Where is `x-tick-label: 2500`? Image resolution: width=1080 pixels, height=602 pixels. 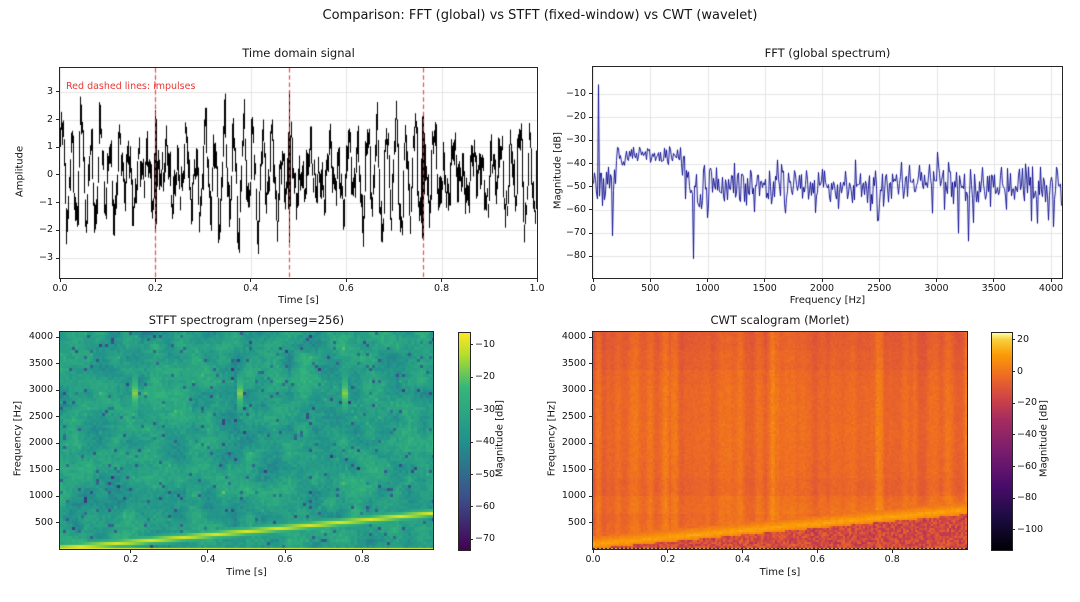
x-tick-label: 2500 is located at coordinates (879, 288).